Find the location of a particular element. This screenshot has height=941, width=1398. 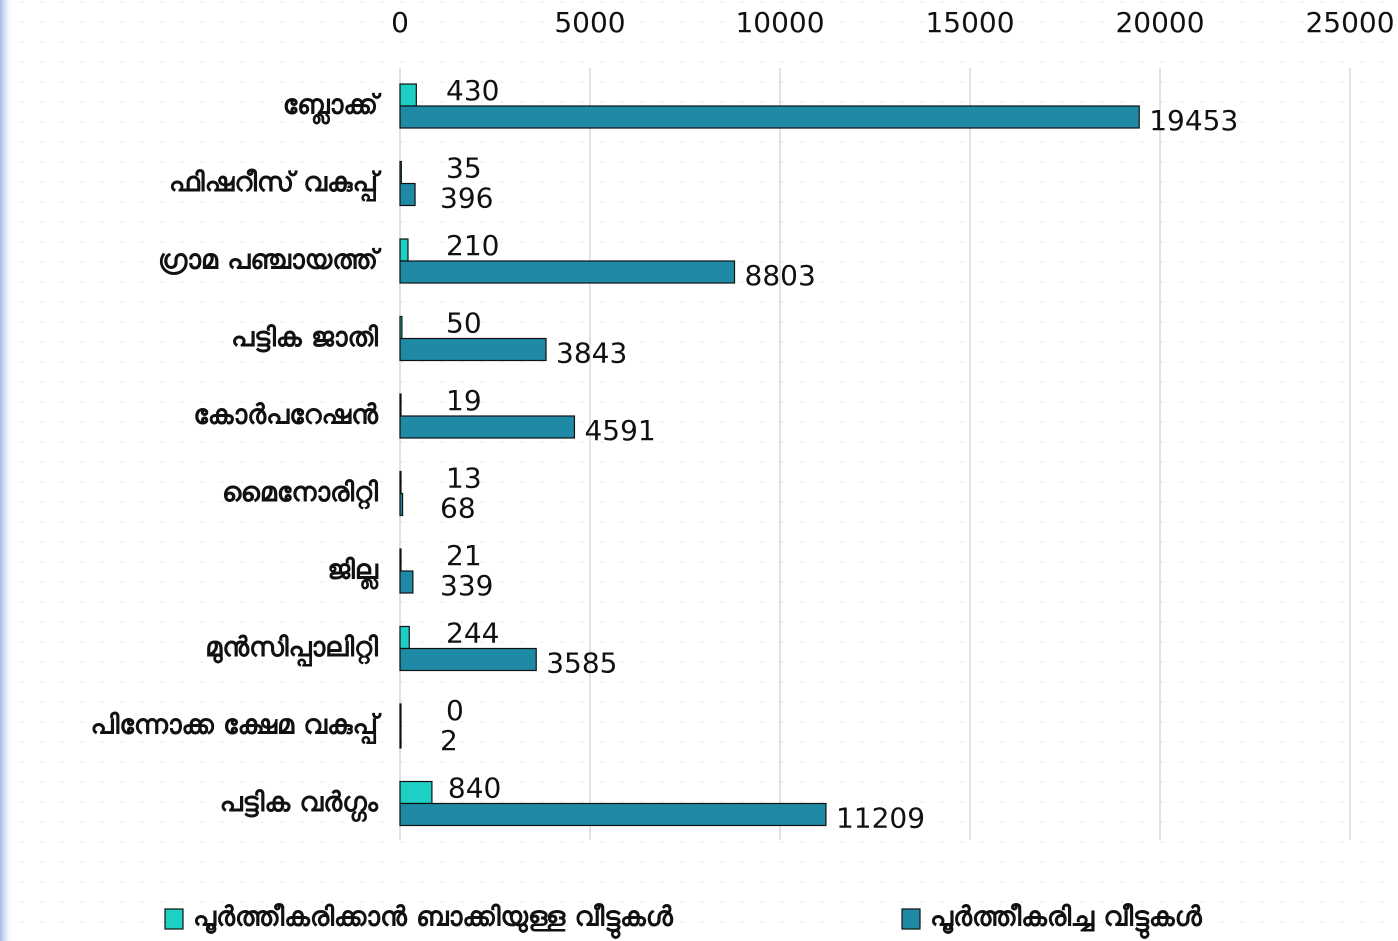

data-label: 0 is located at coordinates (455, 710).